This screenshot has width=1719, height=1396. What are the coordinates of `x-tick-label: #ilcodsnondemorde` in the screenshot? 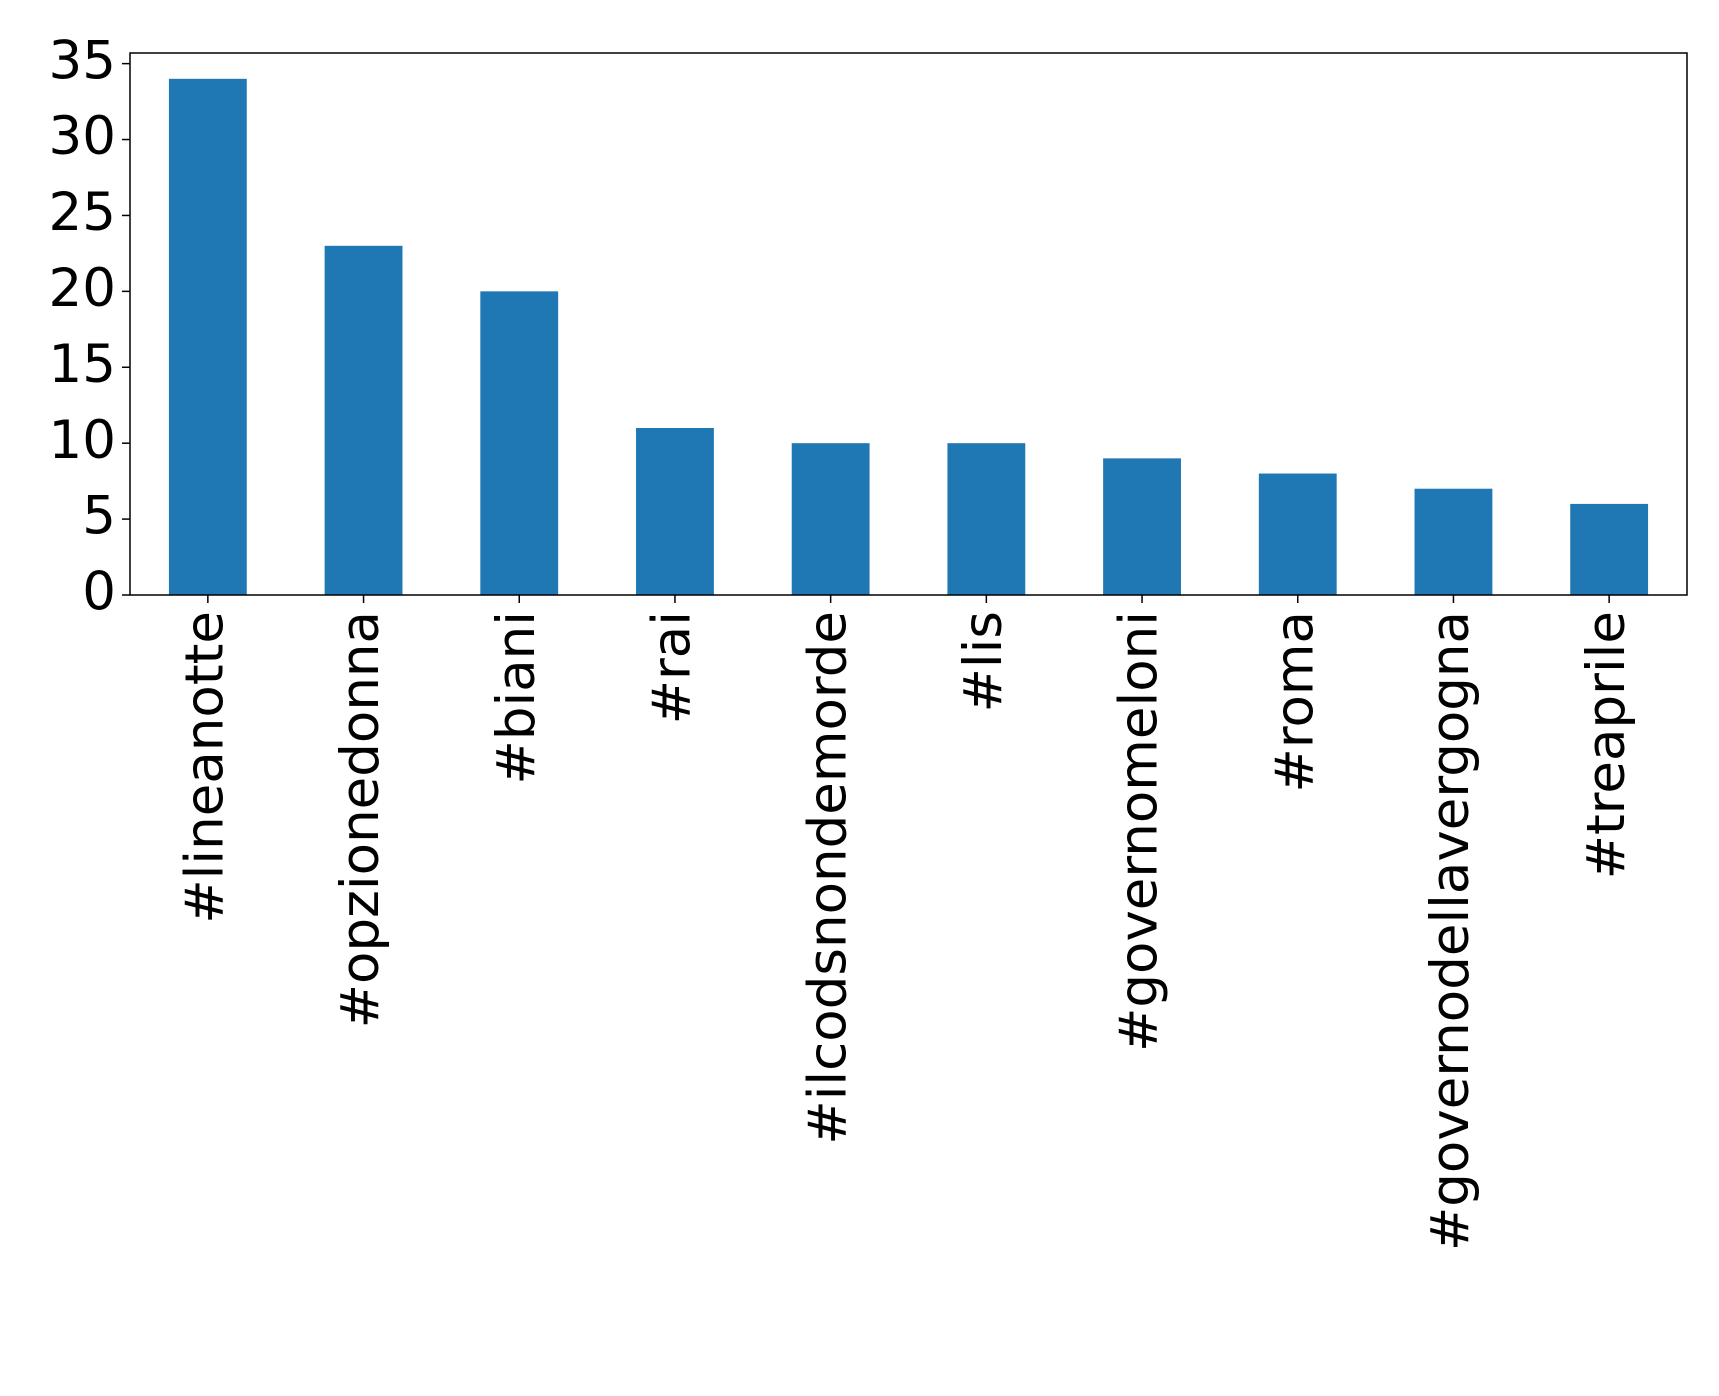 It's located at (827, 878).